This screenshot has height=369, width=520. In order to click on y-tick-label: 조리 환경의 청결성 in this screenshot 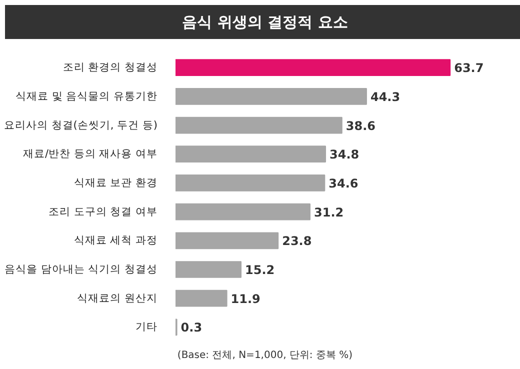, I will do `click(110, 68)`.